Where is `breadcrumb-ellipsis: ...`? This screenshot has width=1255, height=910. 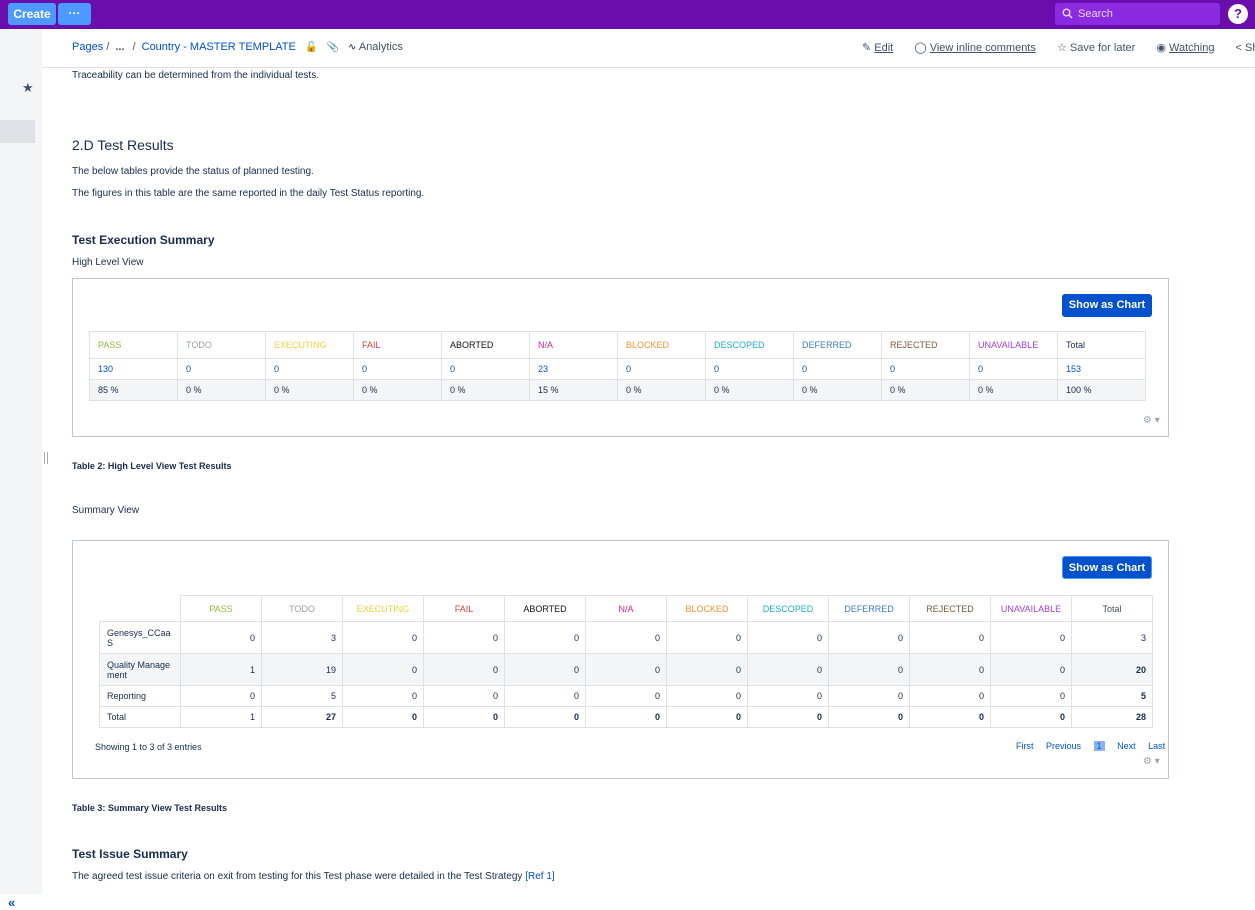 breadcrumb-ellipsis: ... is located at coordinates (120, 47).